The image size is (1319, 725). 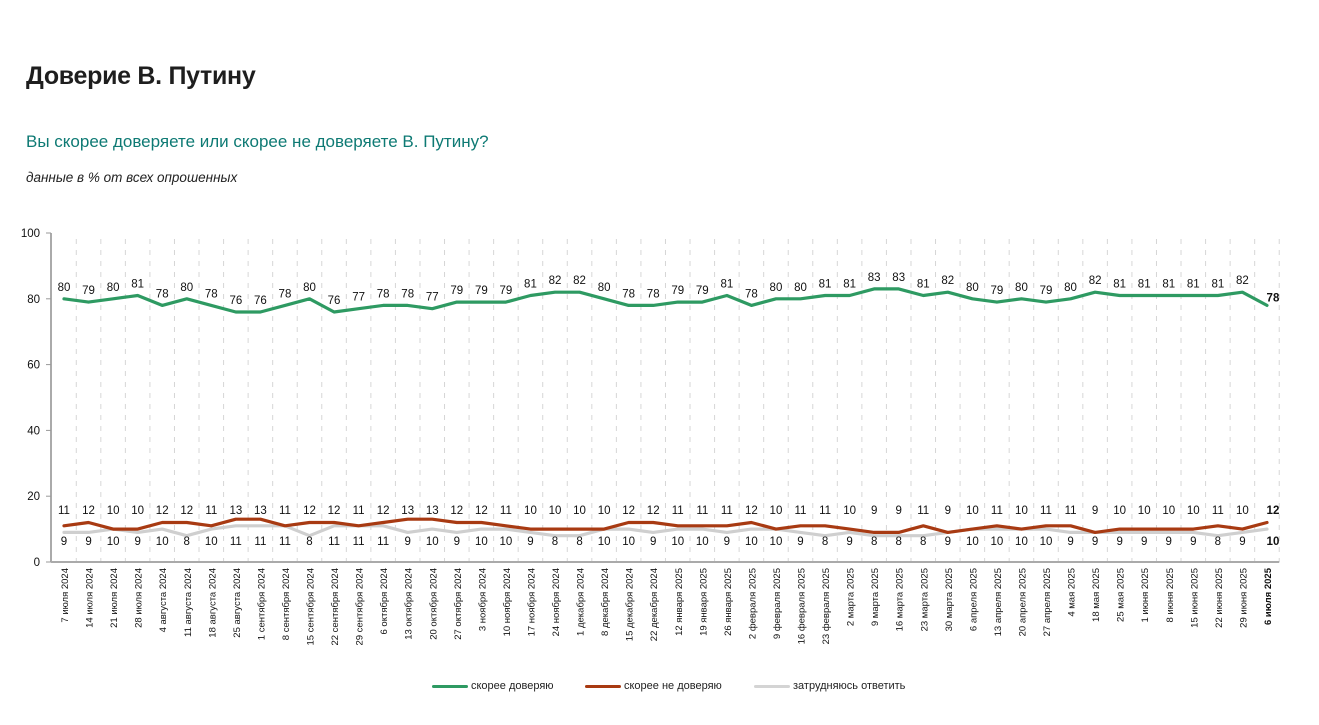 What do you see at coordinates (1047, 602) in the screenshot?
I see `x-tick-label: 27 апреля 2025` at bounding box center [1047, 602].